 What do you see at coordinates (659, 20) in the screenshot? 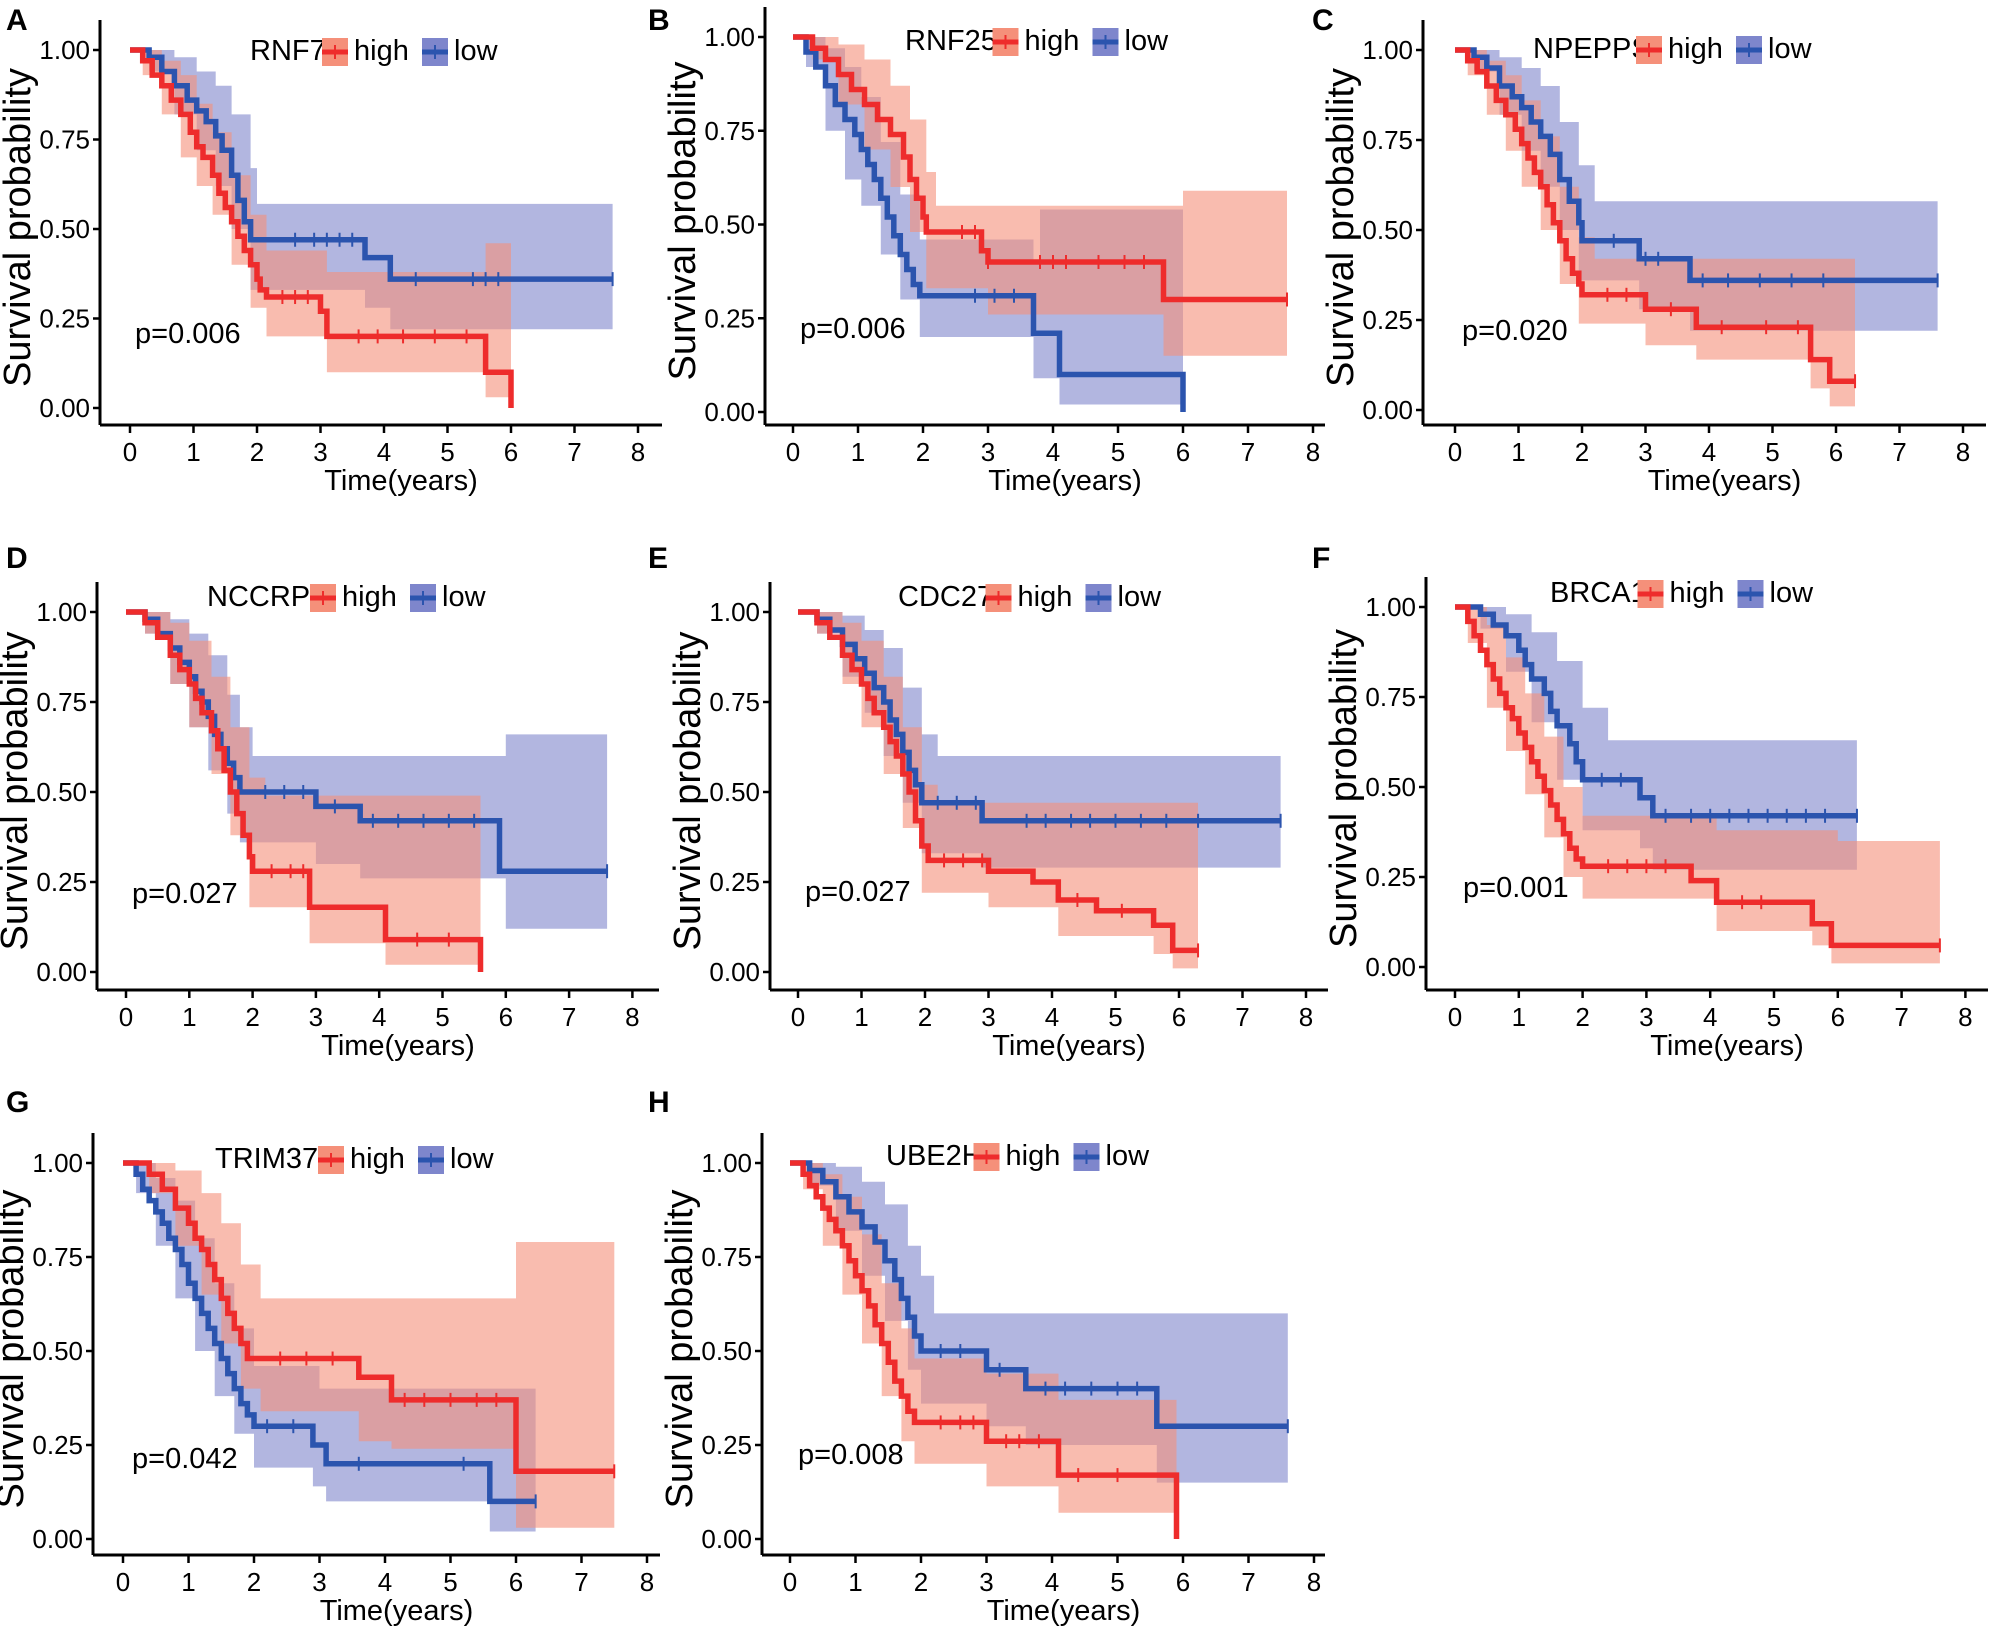
I see `panel-letter: B` at bounding box center [659, 20].